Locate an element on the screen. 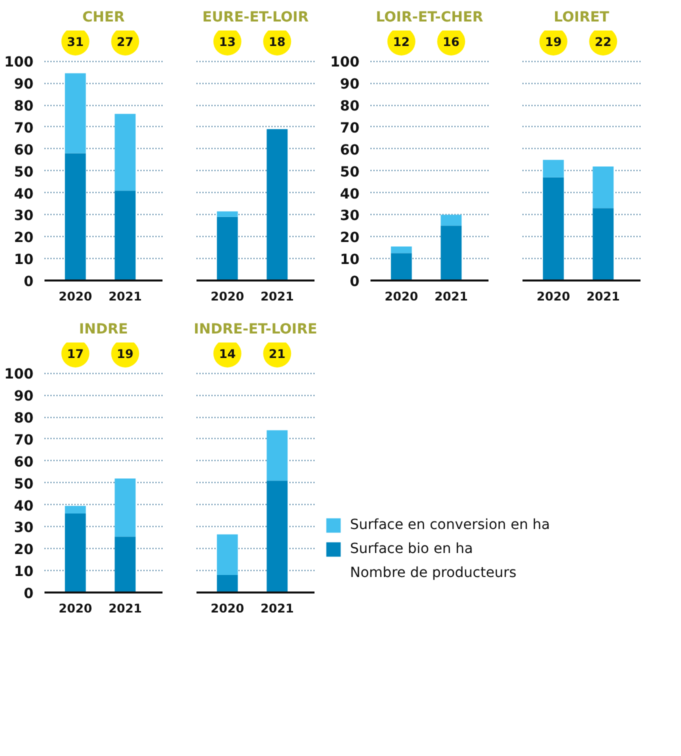 This screenshot has height=756, width=681. legend-label: Surface en conversion en ha is located at coordinates (450, 525).